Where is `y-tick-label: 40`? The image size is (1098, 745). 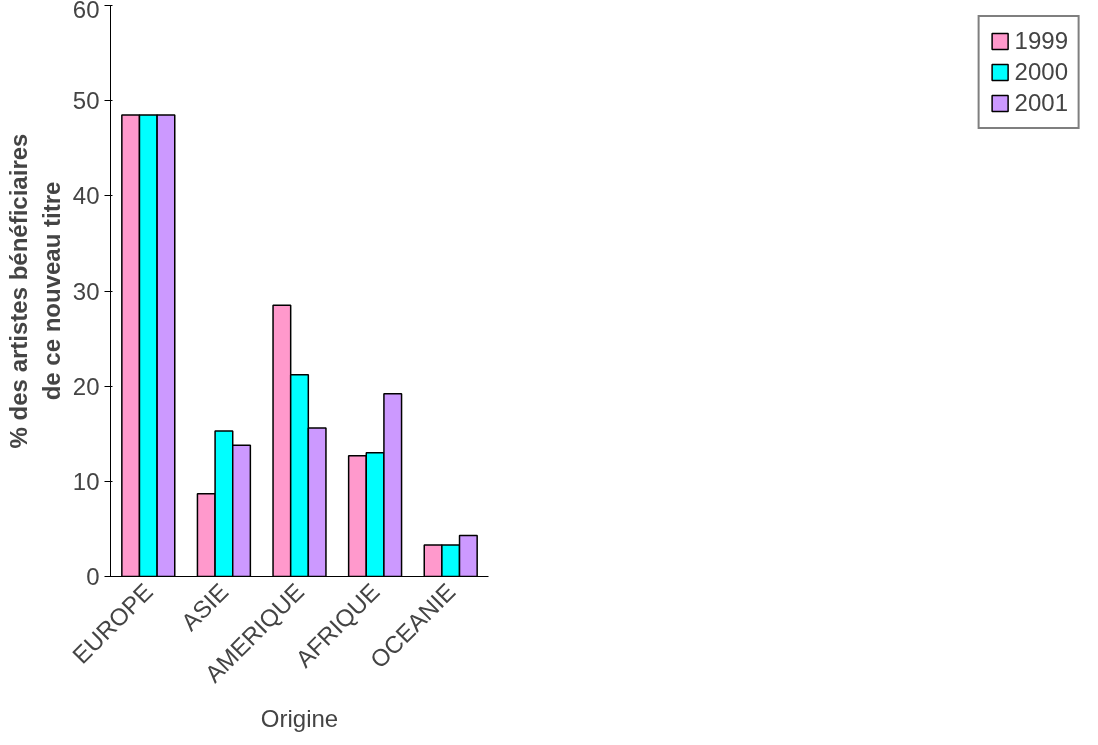 y-tick-label: 40 is located at coordinates (86, 196).